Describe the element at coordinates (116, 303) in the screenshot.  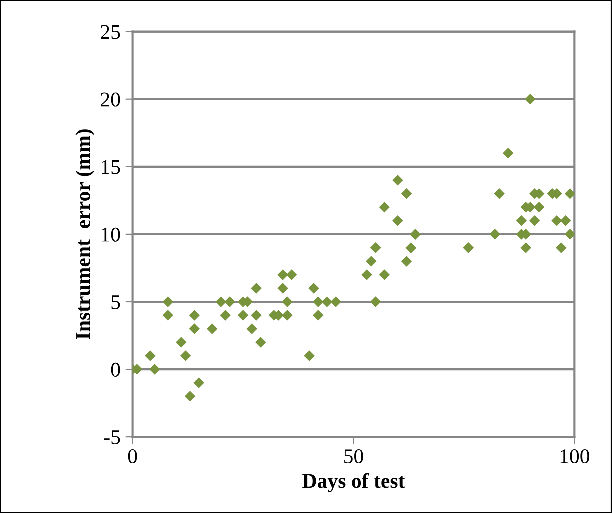
I see `y-tick-label: 5` at that location.